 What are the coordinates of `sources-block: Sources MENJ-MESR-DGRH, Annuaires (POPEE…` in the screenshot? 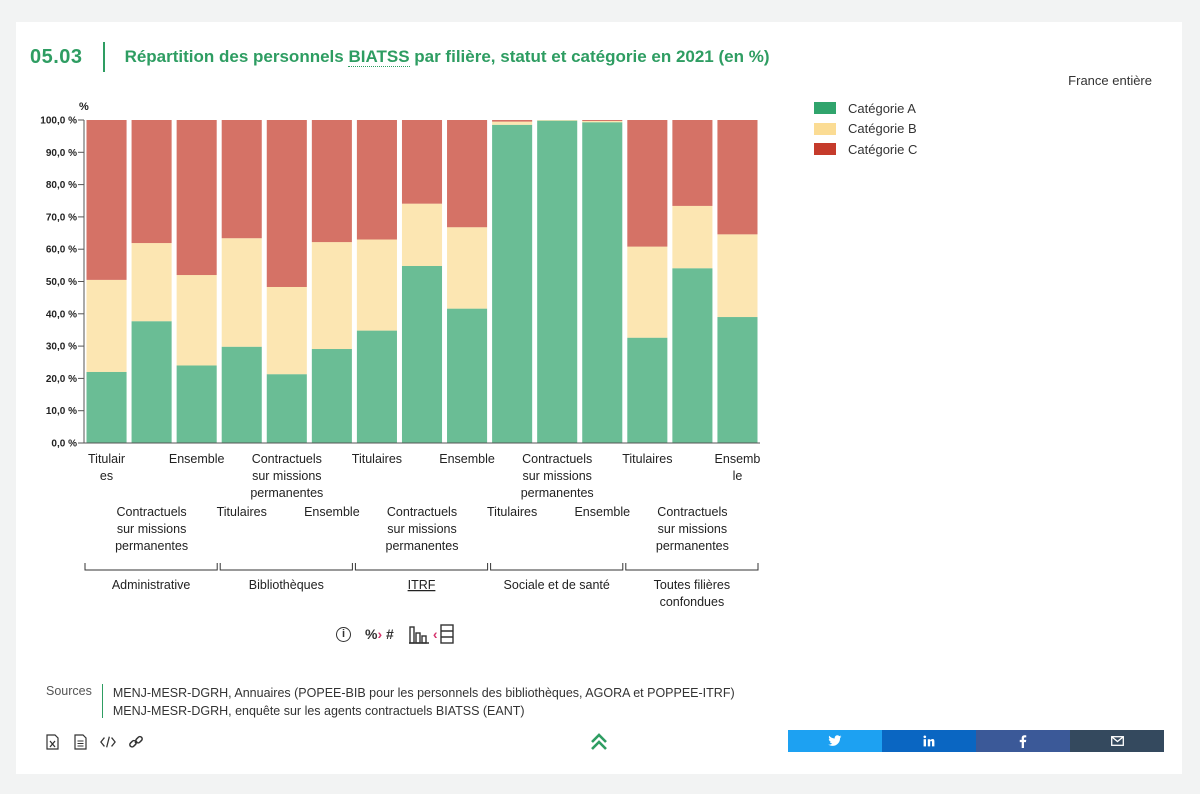 It's located at (390, 702).